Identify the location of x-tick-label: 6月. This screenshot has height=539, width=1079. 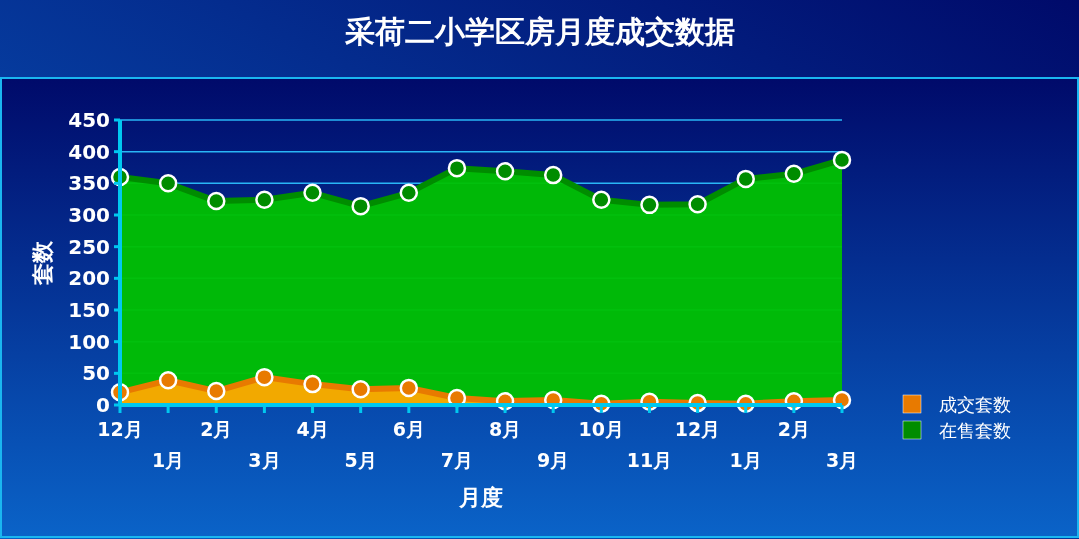
(408, 429).